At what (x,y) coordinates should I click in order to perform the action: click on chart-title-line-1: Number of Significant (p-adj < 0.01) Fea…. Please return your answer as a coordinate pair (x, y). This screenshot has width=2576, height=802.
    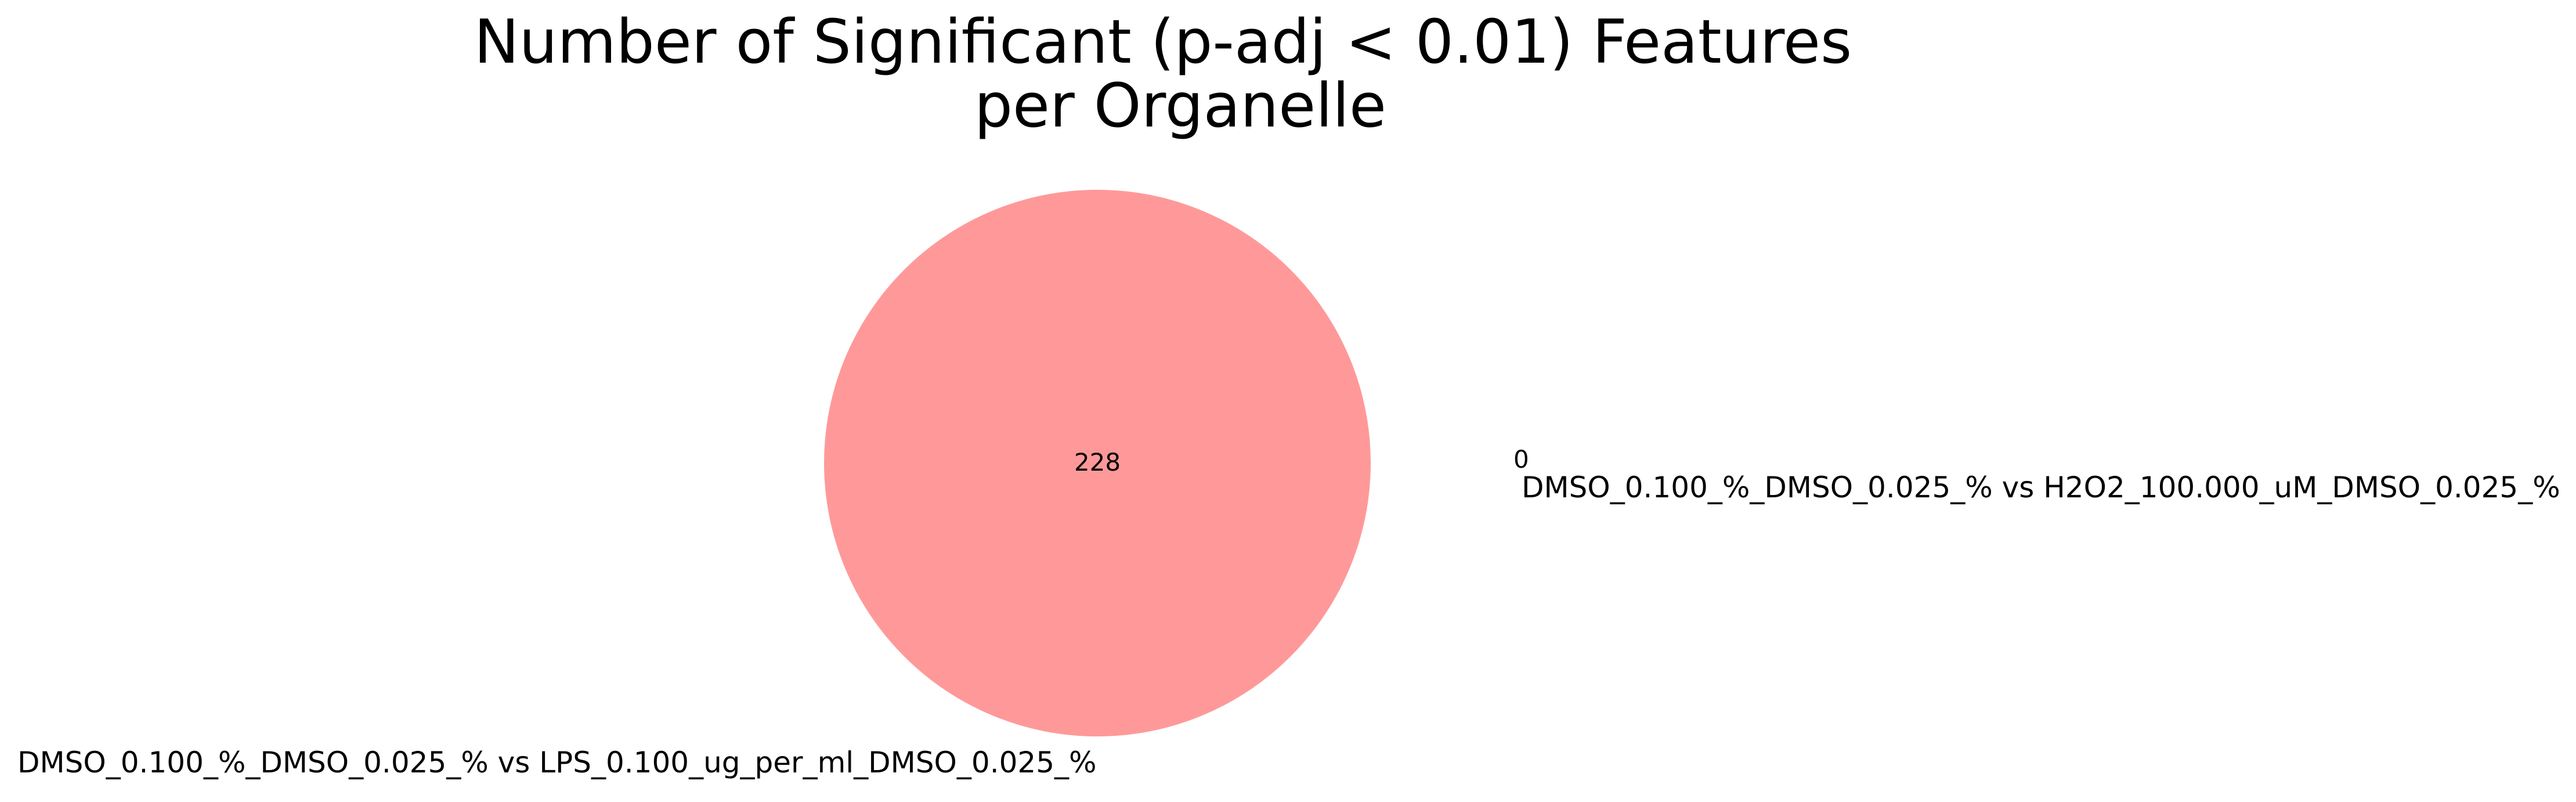
    Looking at the image, I should click on (1163, 41).